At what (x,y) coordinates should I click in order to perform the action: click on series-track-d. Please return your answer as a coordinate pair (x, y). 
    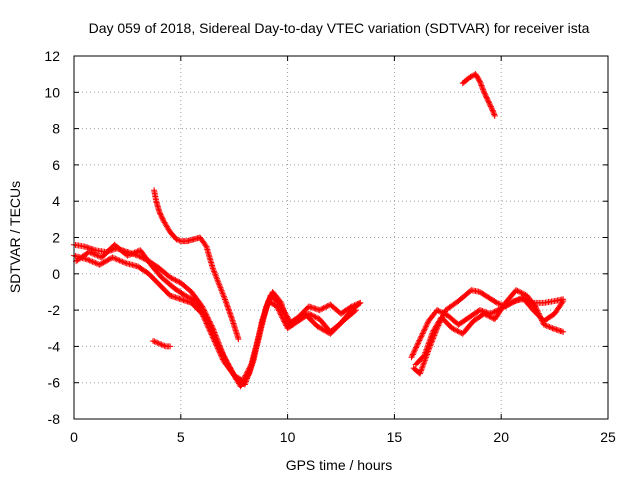
    Looking at the image, I should click on (196, 265).